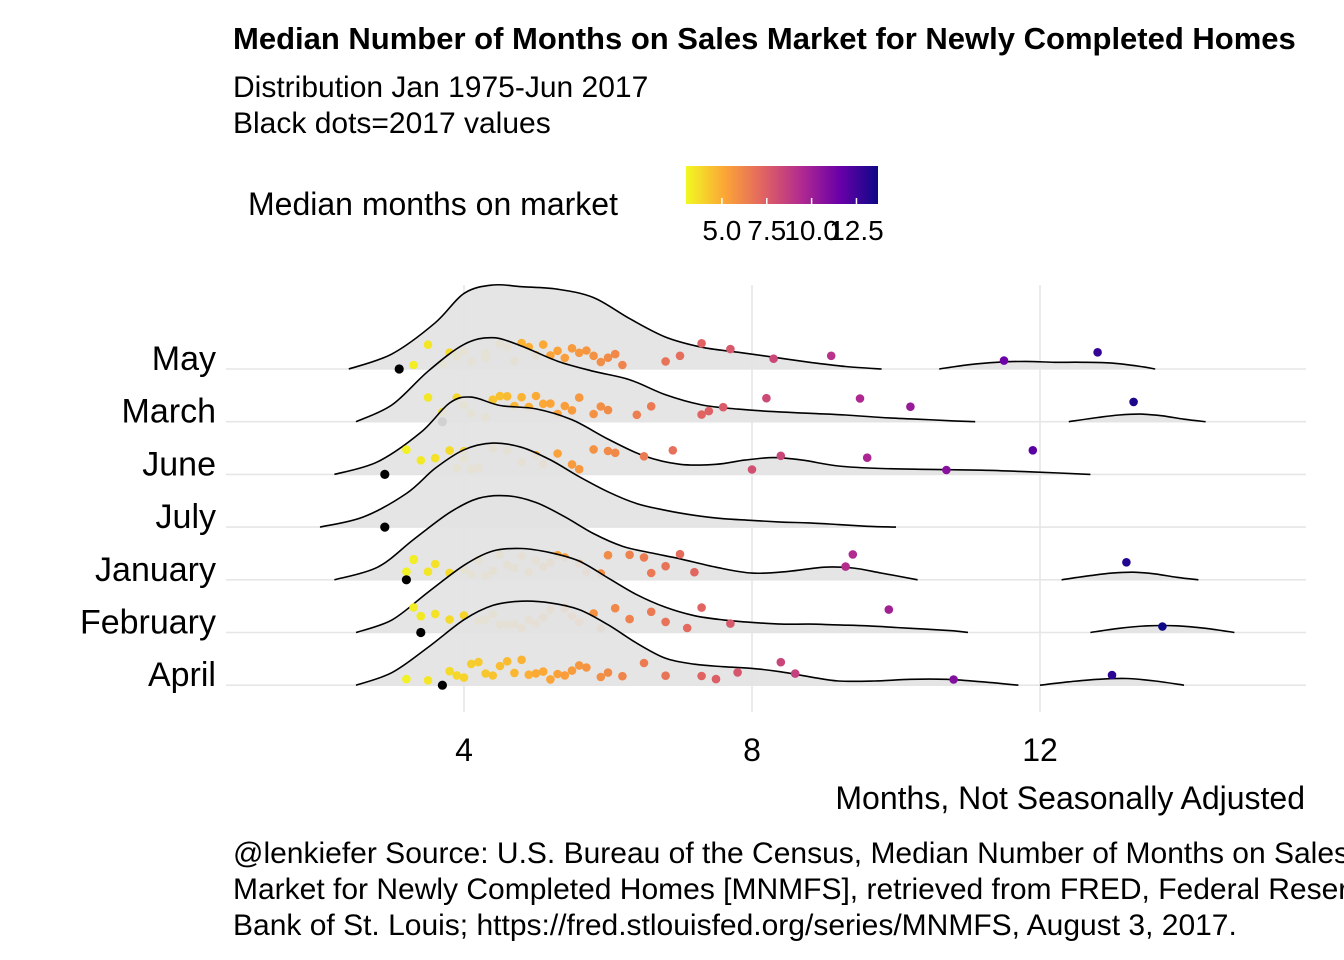 The height and width of the screenshot is (960, 1344). Describe the element at coordinates (811, 230) in the screenshot. I see `legend-tick-label: 10.0` at that location.